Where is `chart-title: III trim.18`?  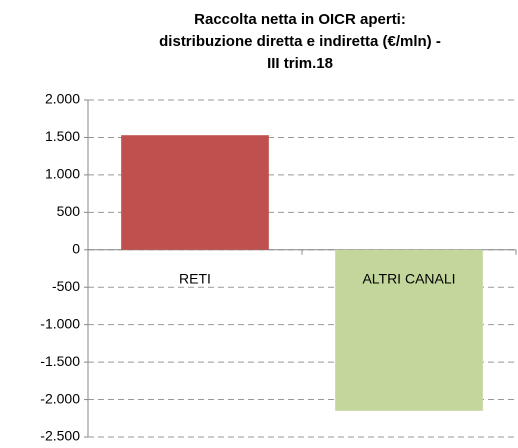 chart-title: III trim.18 is located at coordinates (300, 63).